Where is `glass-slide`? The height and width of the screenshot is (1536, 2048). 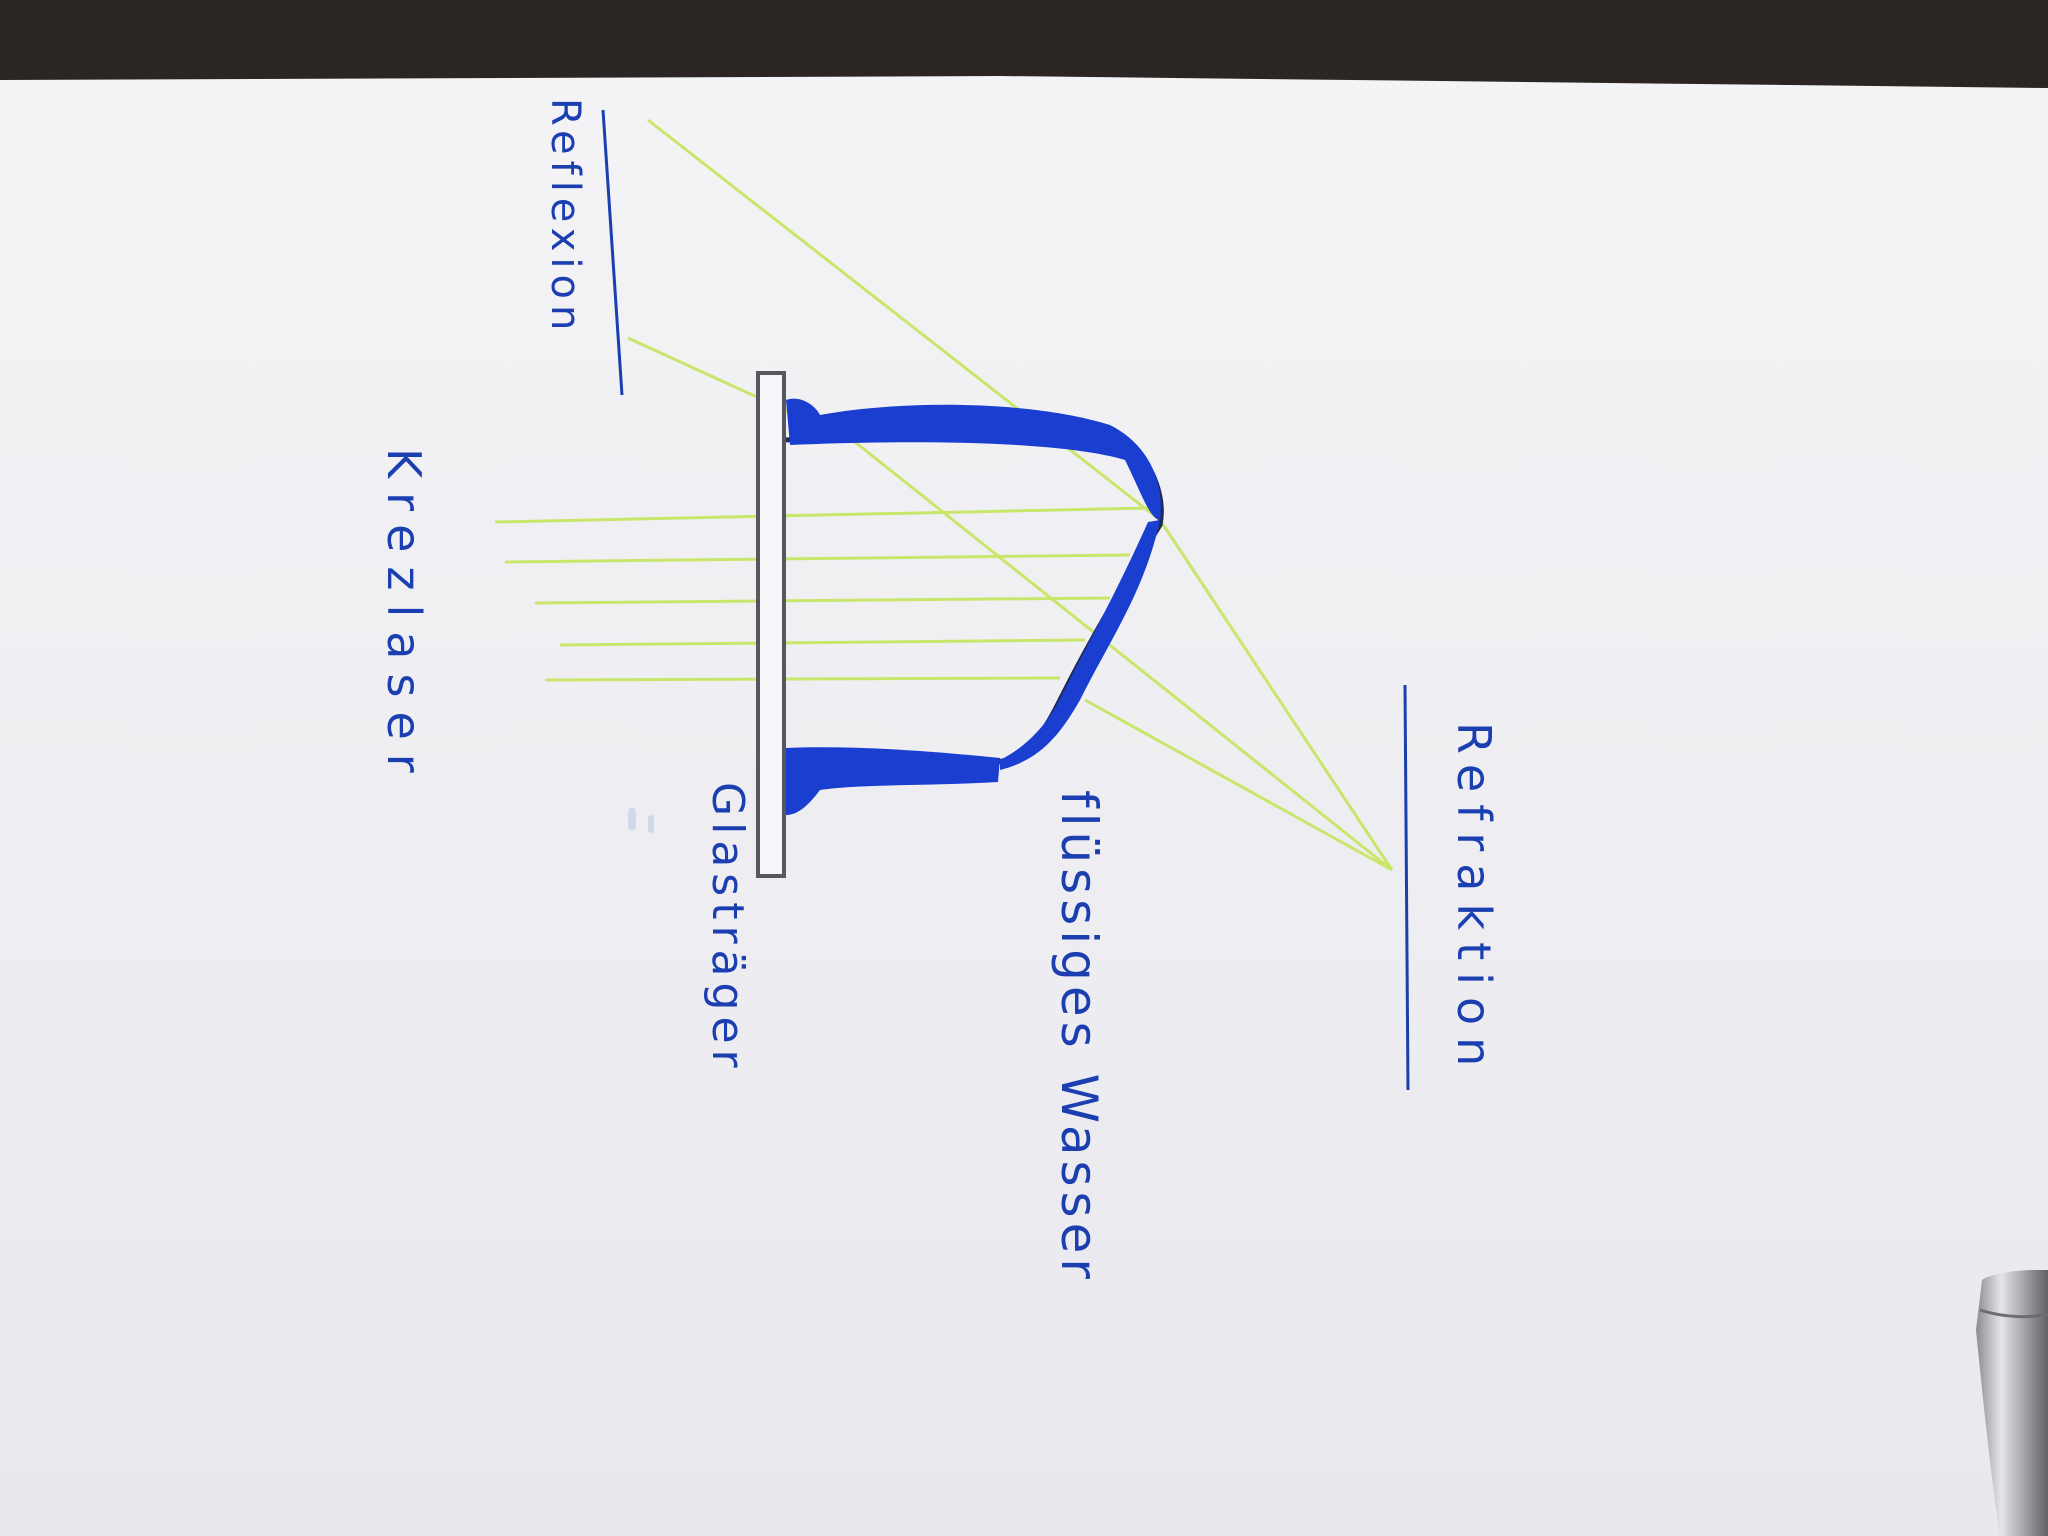 glass-slide is located at coordinates (771, 624).